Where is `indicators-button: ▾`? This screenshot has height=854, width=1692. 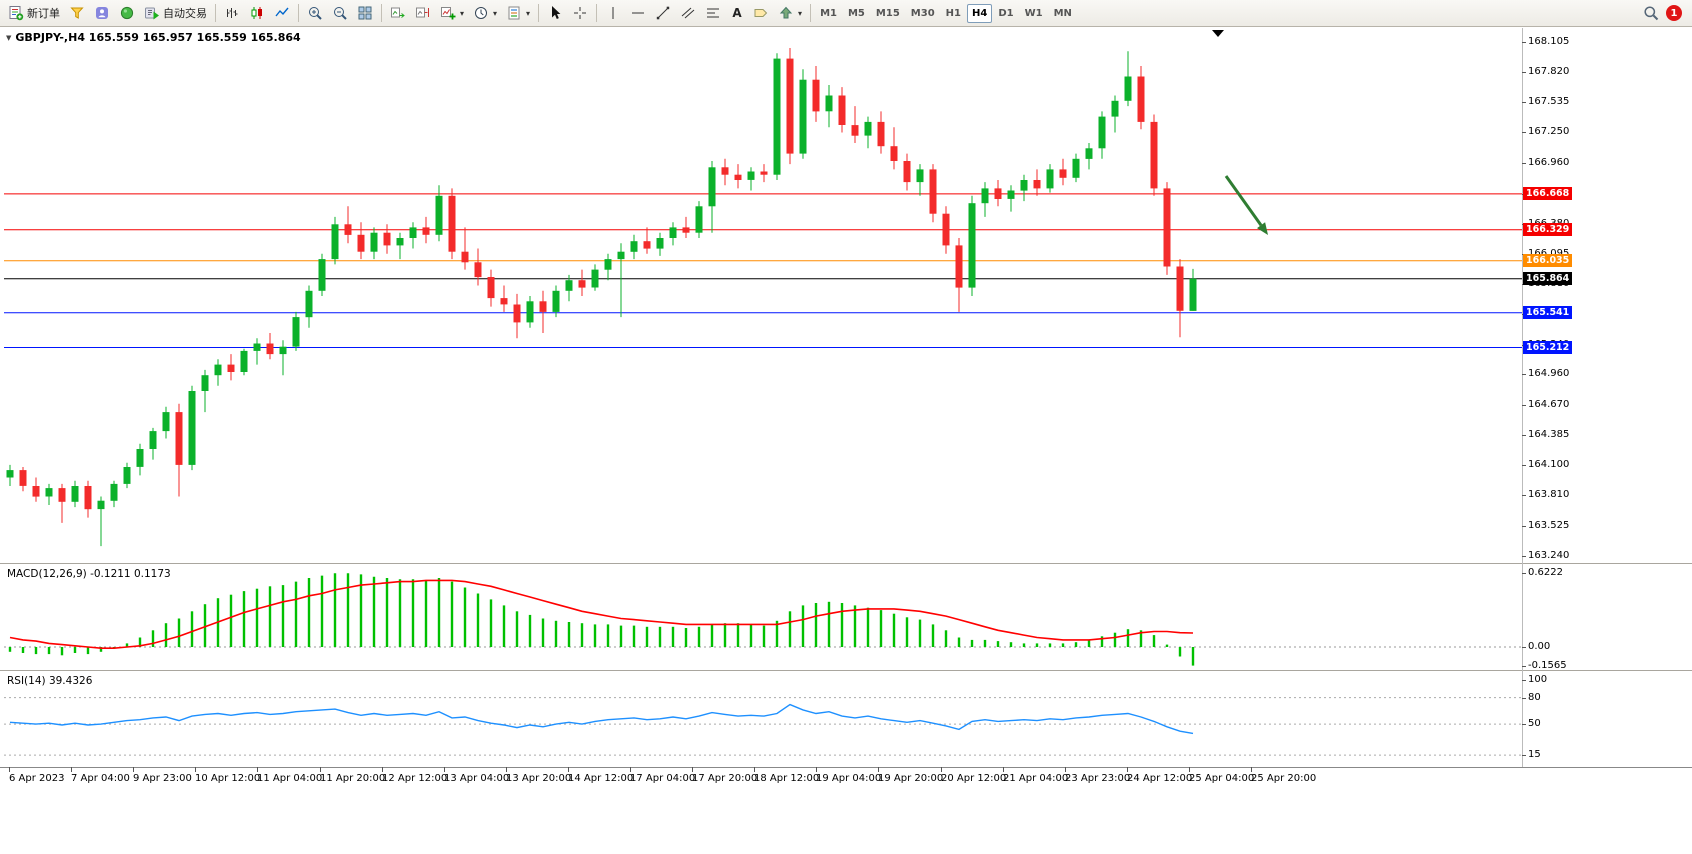
indicators-button: ▾ is located at coordinates (452, 13).